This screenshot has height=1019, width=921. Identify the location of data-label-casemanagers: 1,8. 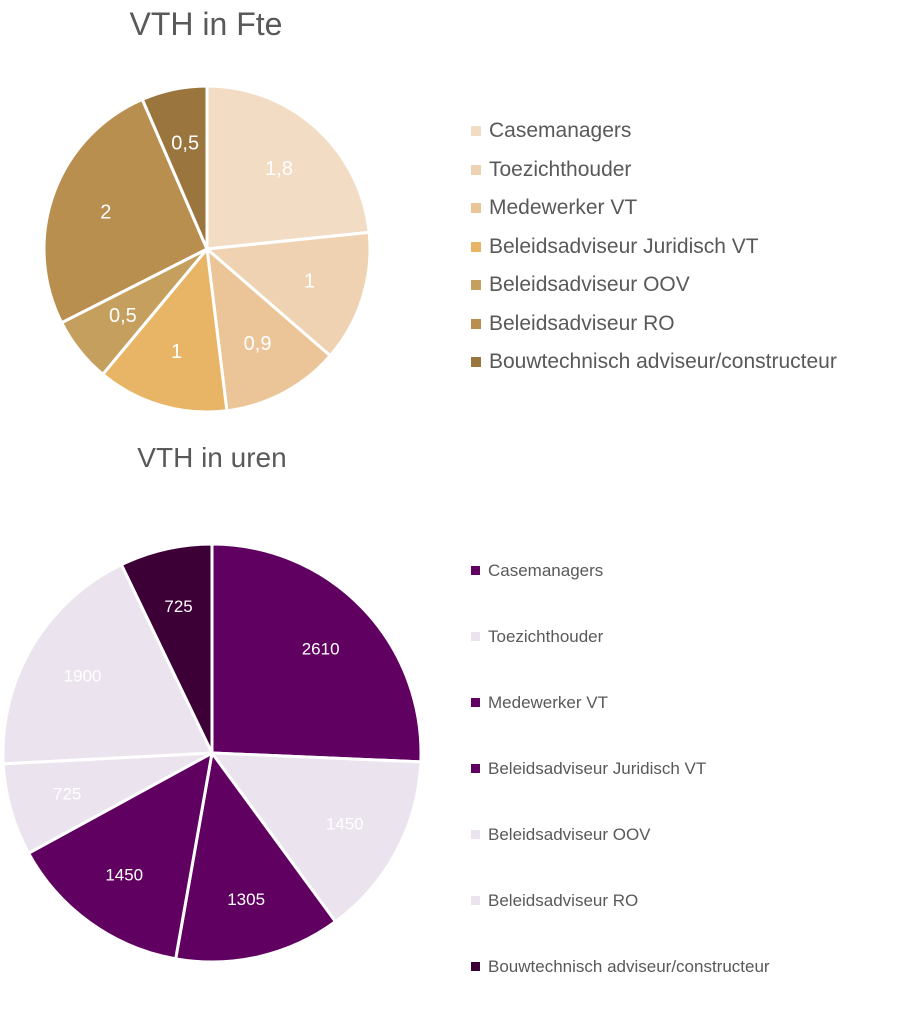
(279, 169).